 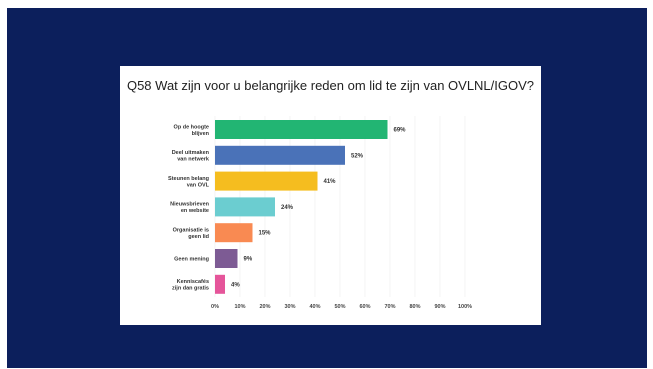 What do you see at coordinates (189, 208) in the screenshot?
I see `category-label: Nieuwsbrieven en website` at bounding box center [189, 208].